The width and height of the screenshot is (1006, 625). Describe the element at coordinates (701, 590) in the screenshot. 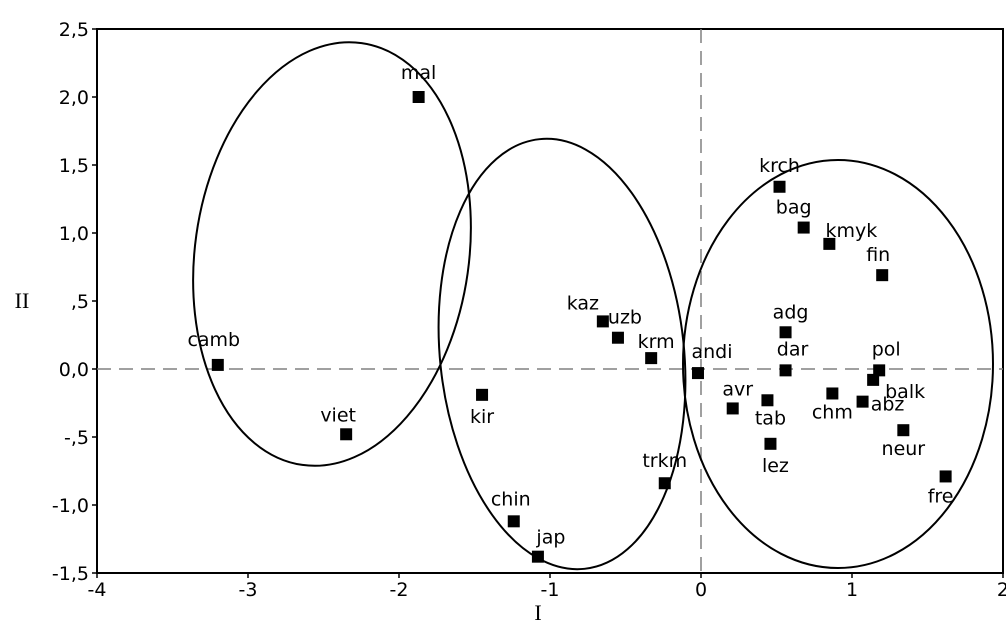

I see `x-tick-label: 0` at that location.